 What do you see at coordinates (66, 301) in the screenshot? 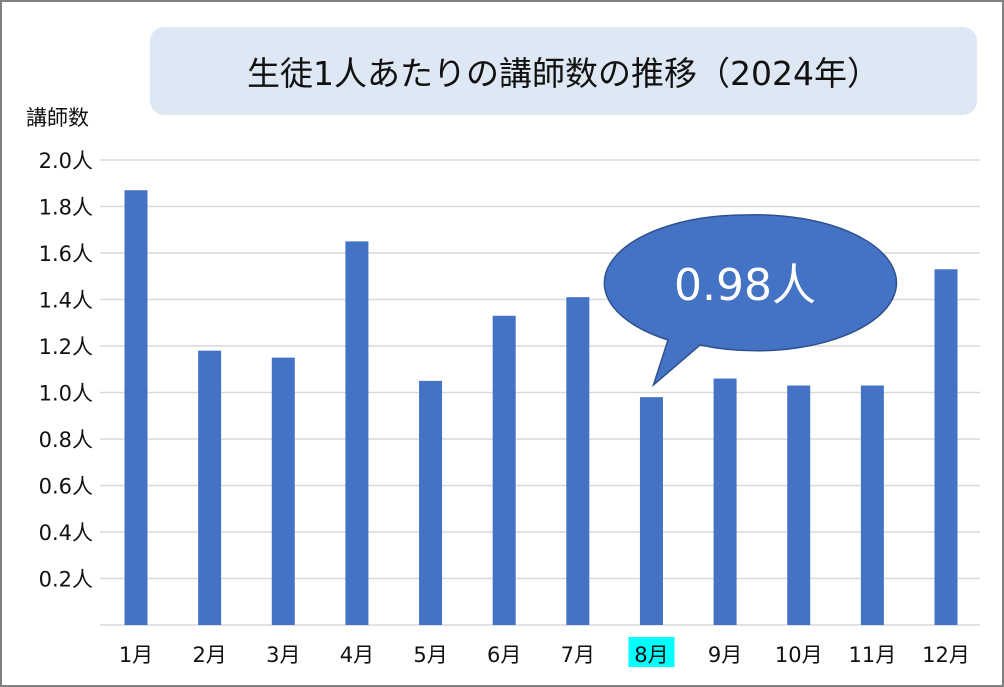
I see `y-tick-label: 1.4人` at bounding box center [66, 301].